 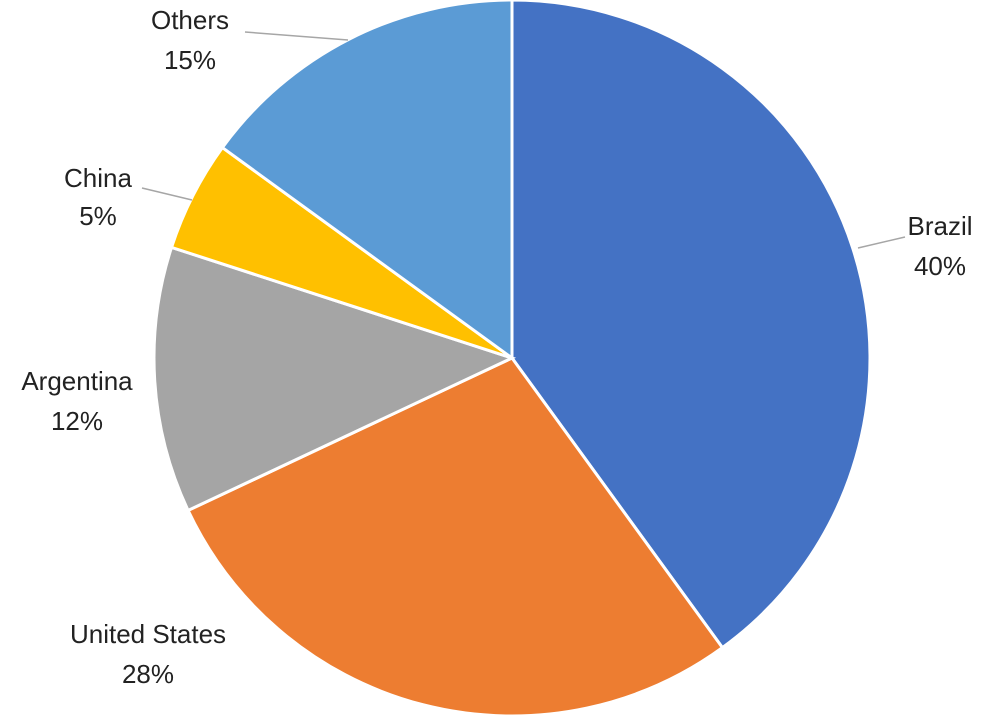 What do you see at coordinates (98, 216) in the screenshot?
I see `value-label: 5%` at bounding box center [98, 216].